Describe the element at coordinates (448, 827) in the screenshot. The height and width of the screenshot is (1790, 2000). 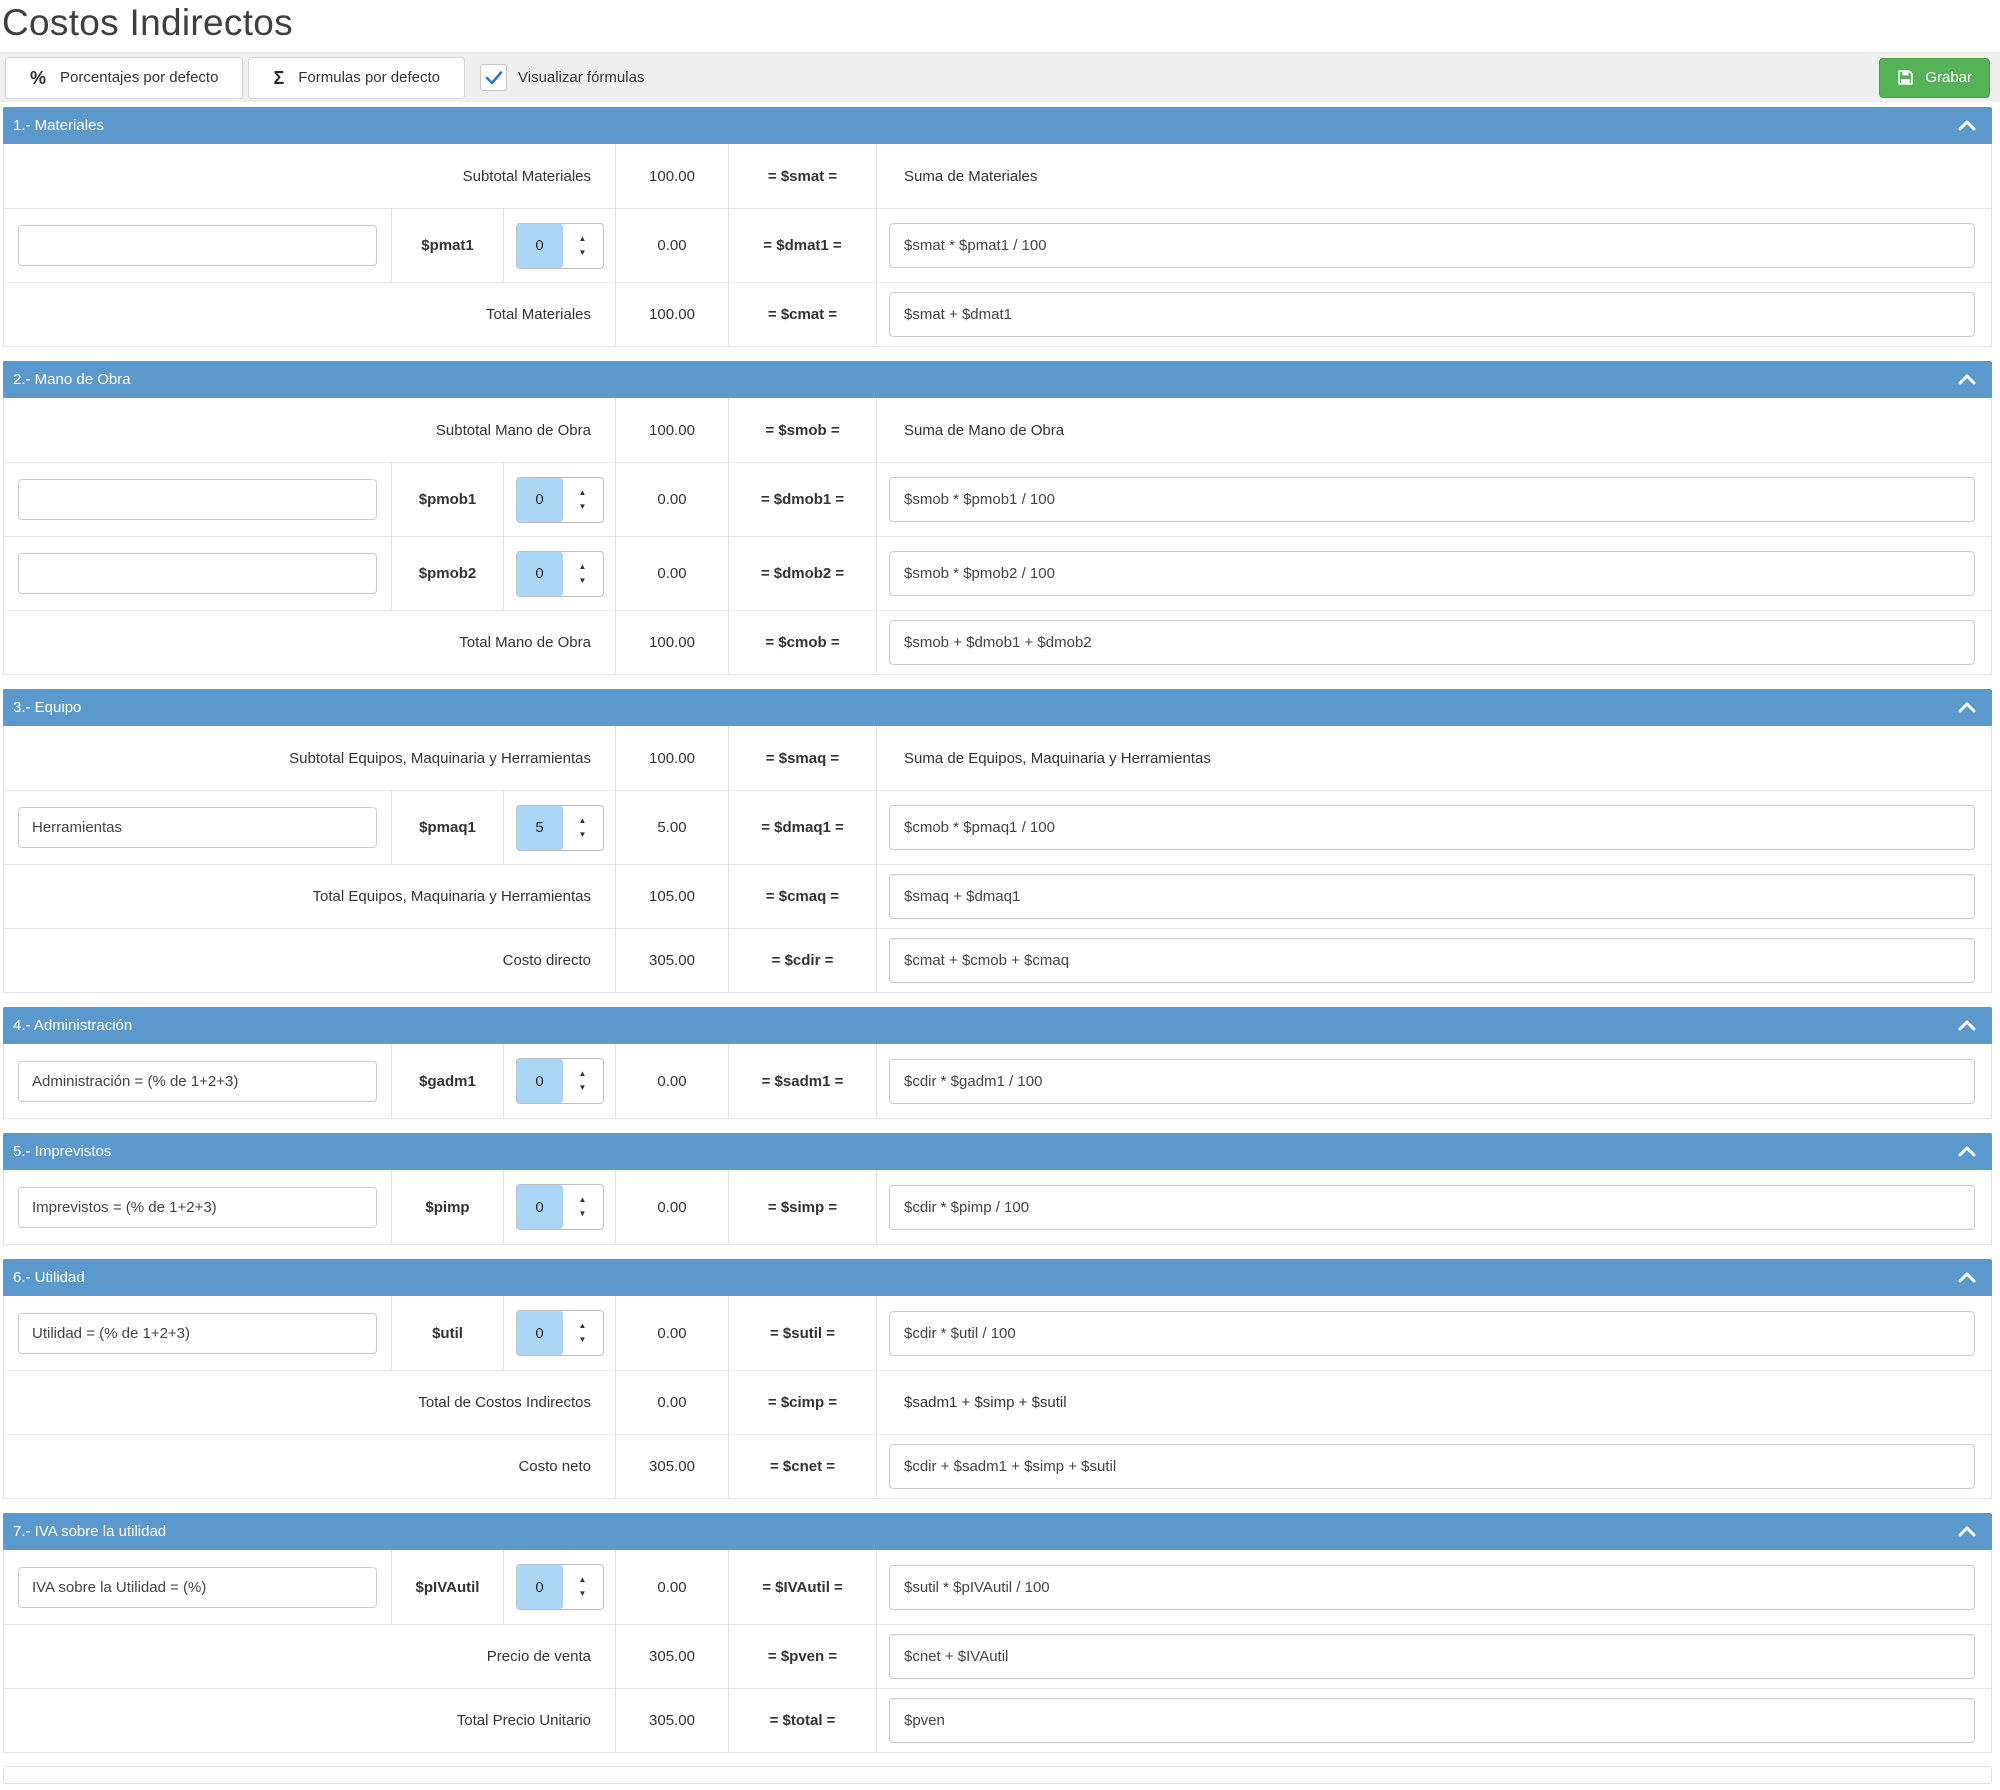
I see `percent-var-label: $pmaq1` at that location.